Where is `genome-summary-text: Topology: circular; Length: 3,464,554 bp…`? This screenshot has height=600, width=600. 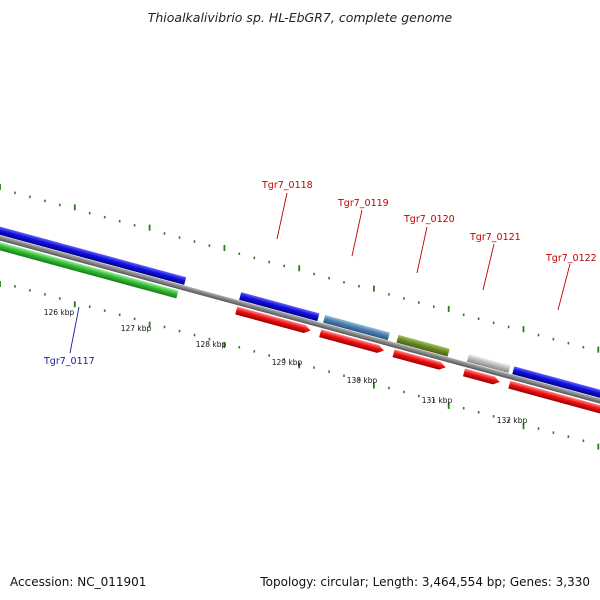 genome-summary-text: Topology: circular; Length: 3,464,554 bp… is located at coordinates (425, 582).